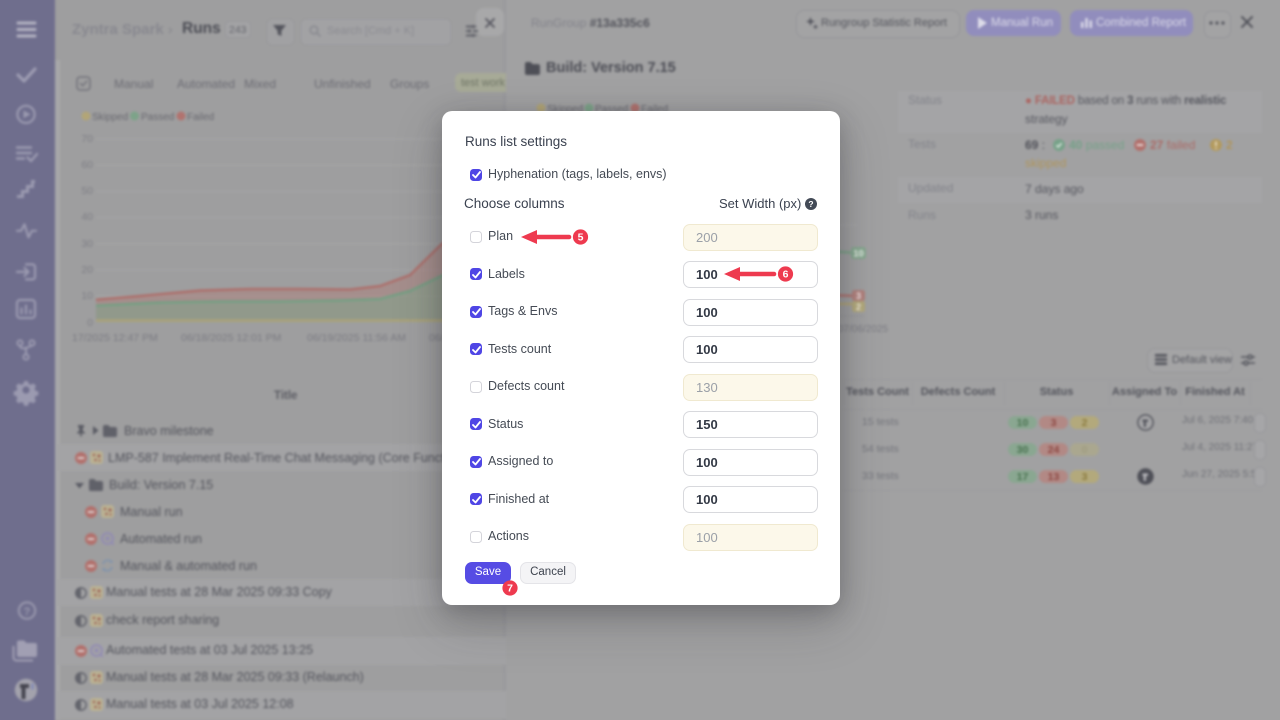  What do you see at coordinates (87, 217) in the screenshot?
I see `svg-text: 40` at bounding box center [87, 217].